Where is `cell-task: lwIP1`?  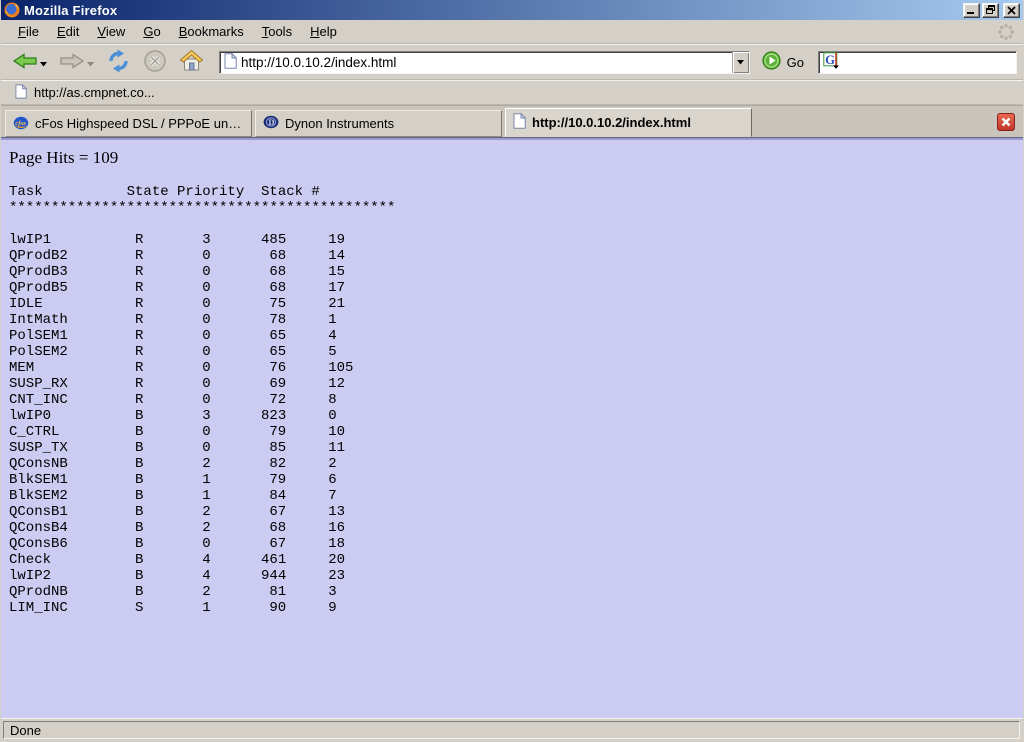
cell-task: lwIP1 is located at coordinates (30, 240).